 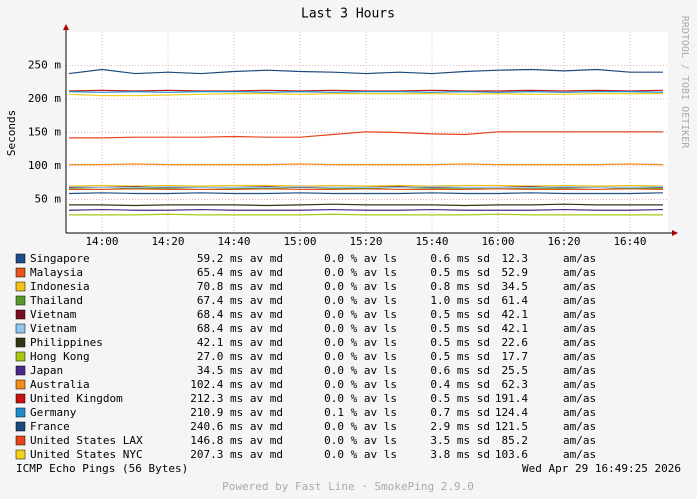 What do you see at coordinates (460, 440) in the screenshot?
I see `legend-stat: 3.5 ms sd` at bounding box center [460, 440].